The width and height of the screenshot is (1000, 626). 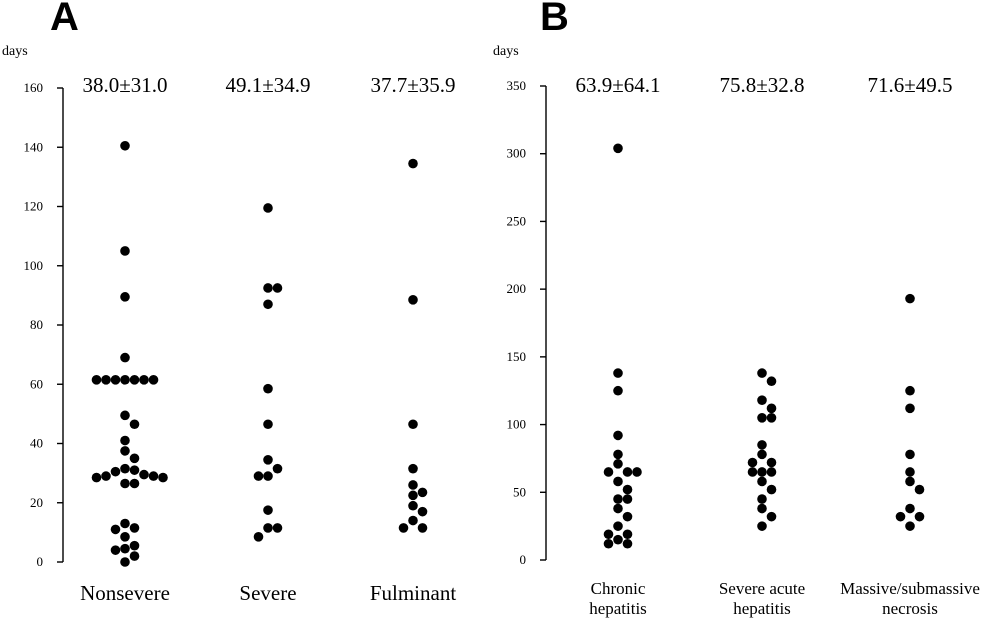 I want to click on y-tick-label: 120, so click(x=34, y=206).